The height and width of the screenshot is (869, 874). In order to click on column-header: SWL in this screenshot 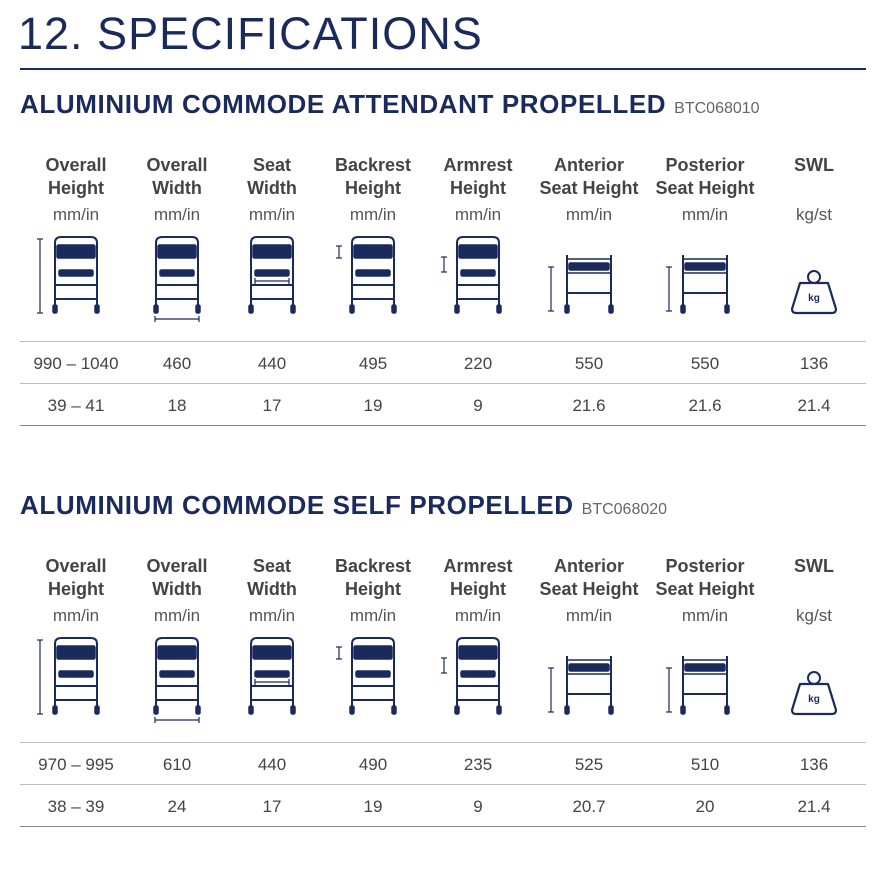, I will do `click(814, 165)`.